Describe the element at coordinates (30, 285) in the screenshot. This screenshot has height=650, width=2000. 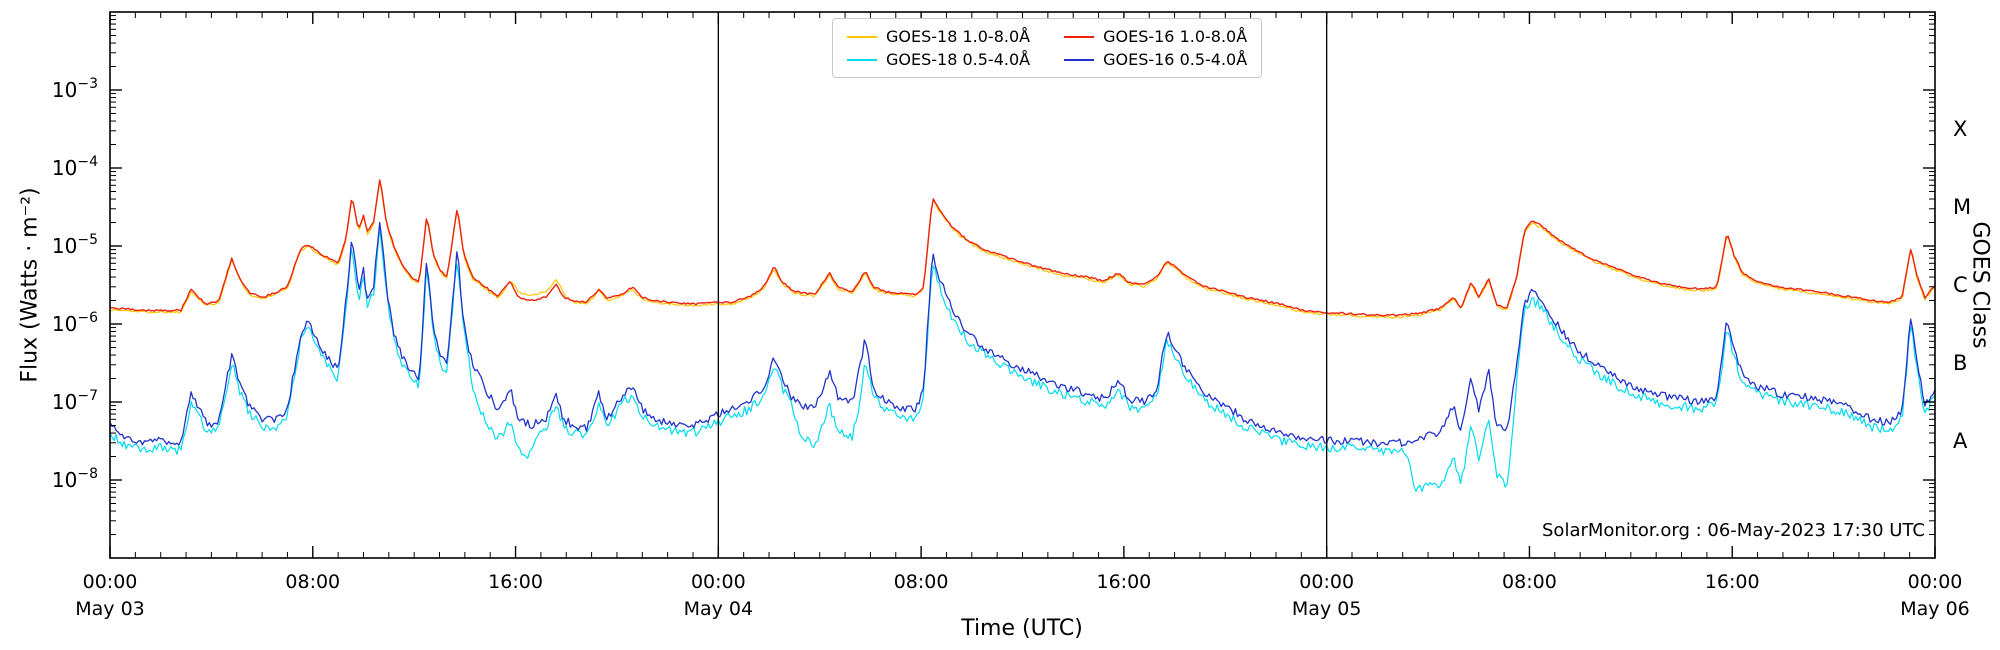
I see `y-axis-label-left: Flux (Watts · m⁻²)` at that location.